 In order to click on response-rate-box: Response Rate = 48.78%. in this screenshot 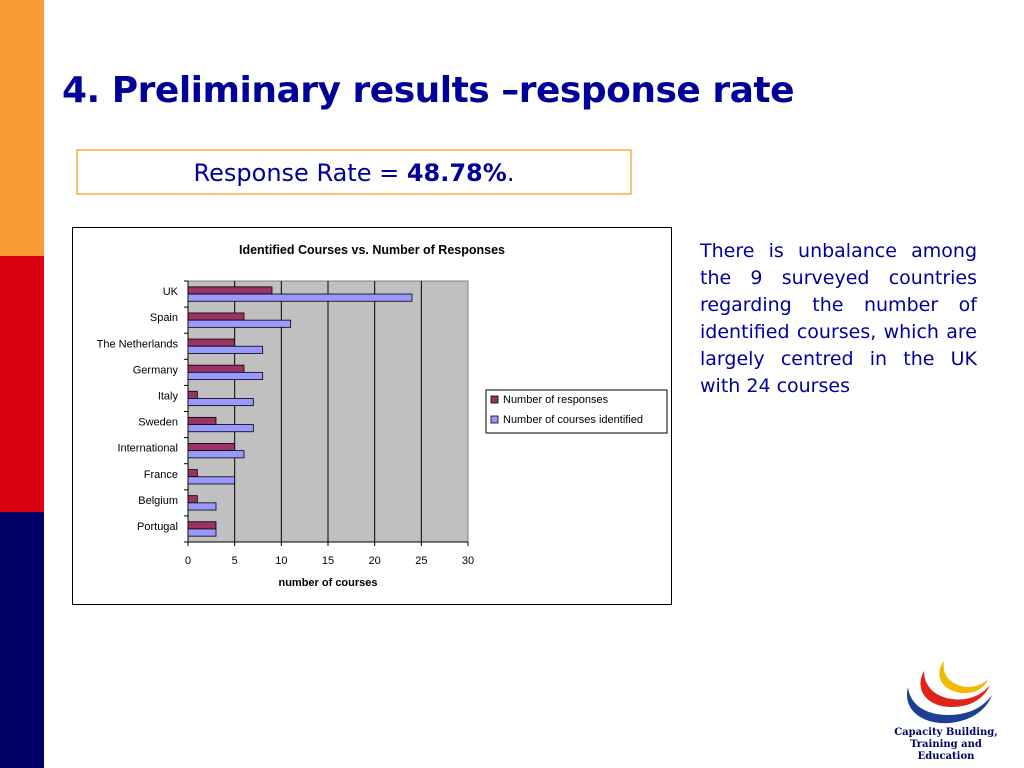, I will do `click(354, 172)`.